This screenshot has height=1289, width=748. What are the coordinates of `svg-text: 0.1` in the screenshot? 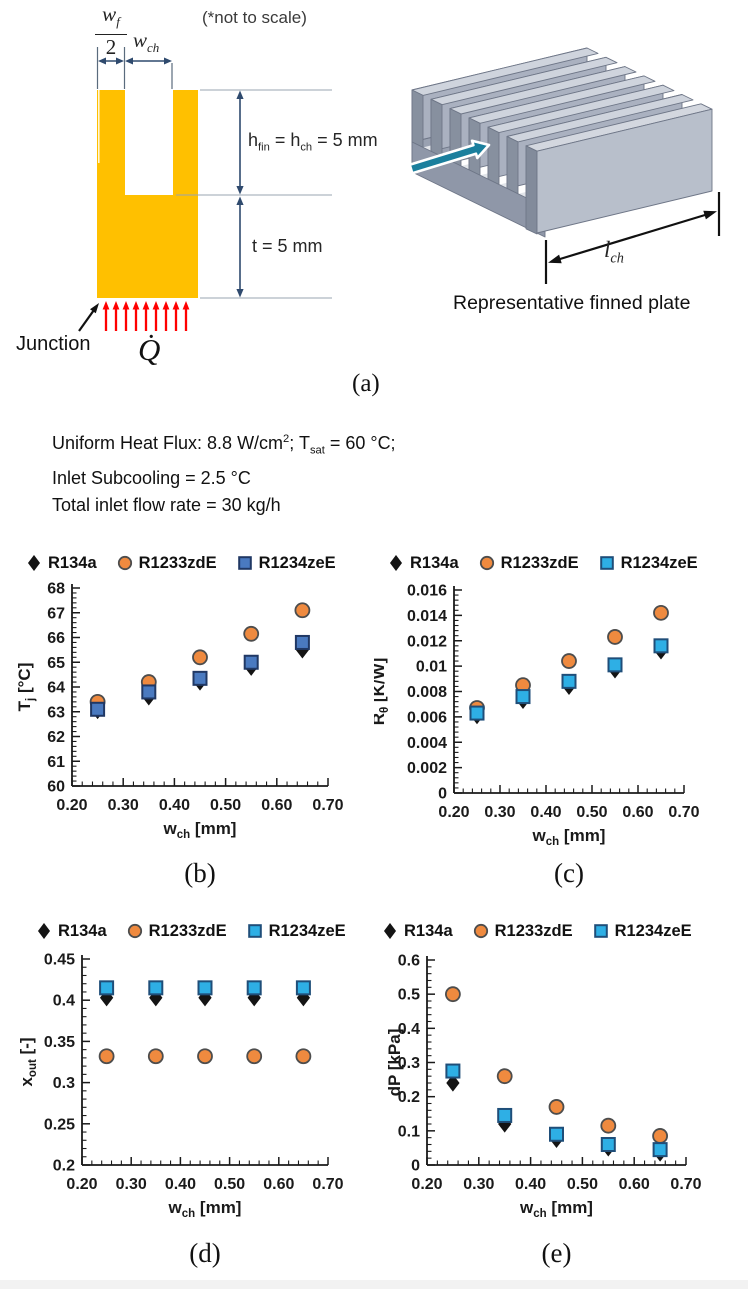 It's located at (409, 1131).